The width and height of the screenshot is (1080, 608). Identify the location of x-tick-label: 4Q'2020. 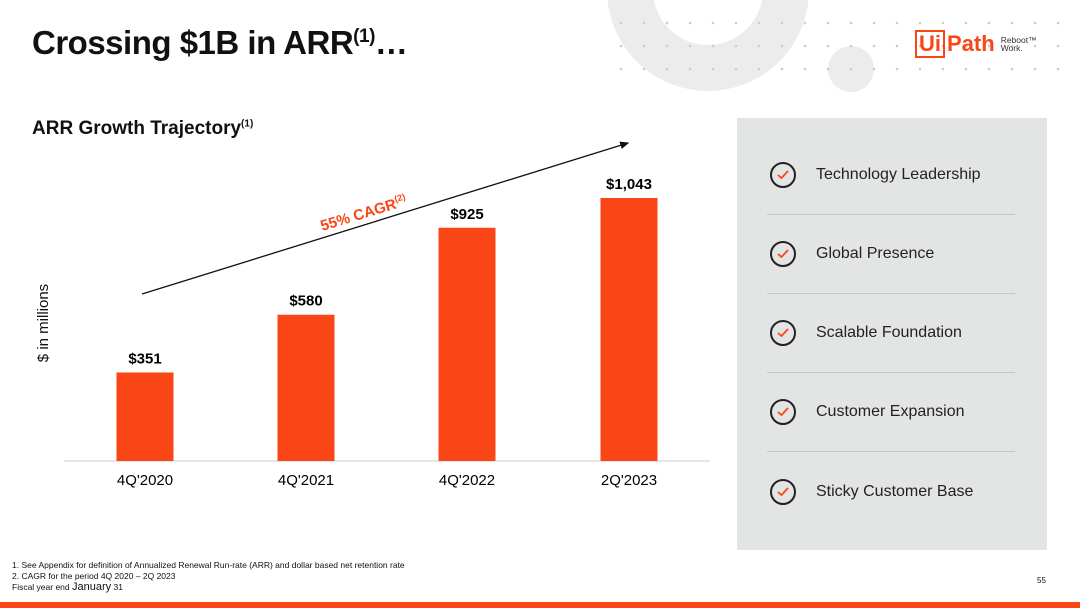
(145, 480).